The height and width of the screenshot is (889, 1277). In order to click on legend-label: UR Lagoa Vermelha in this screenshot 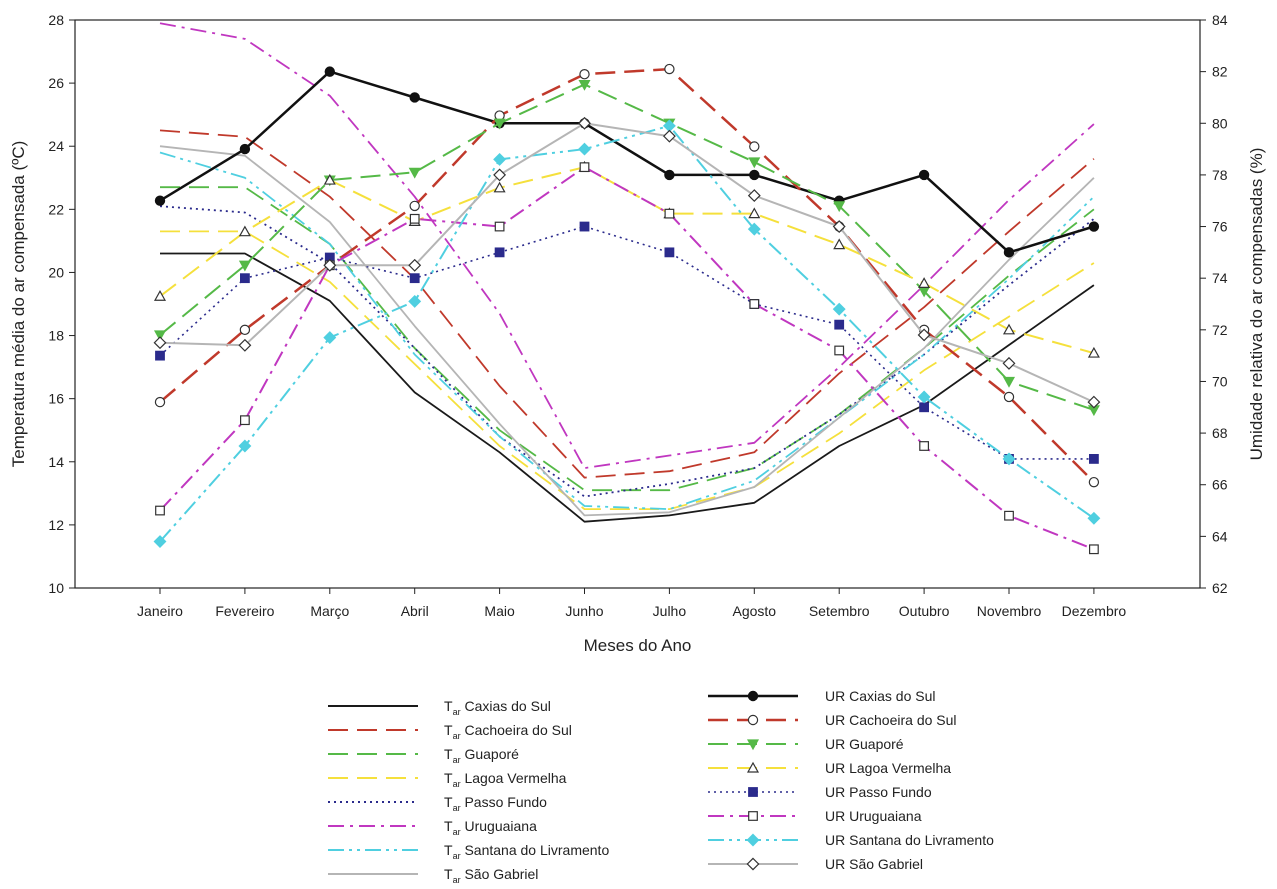, I will do `click(888, 768)`.